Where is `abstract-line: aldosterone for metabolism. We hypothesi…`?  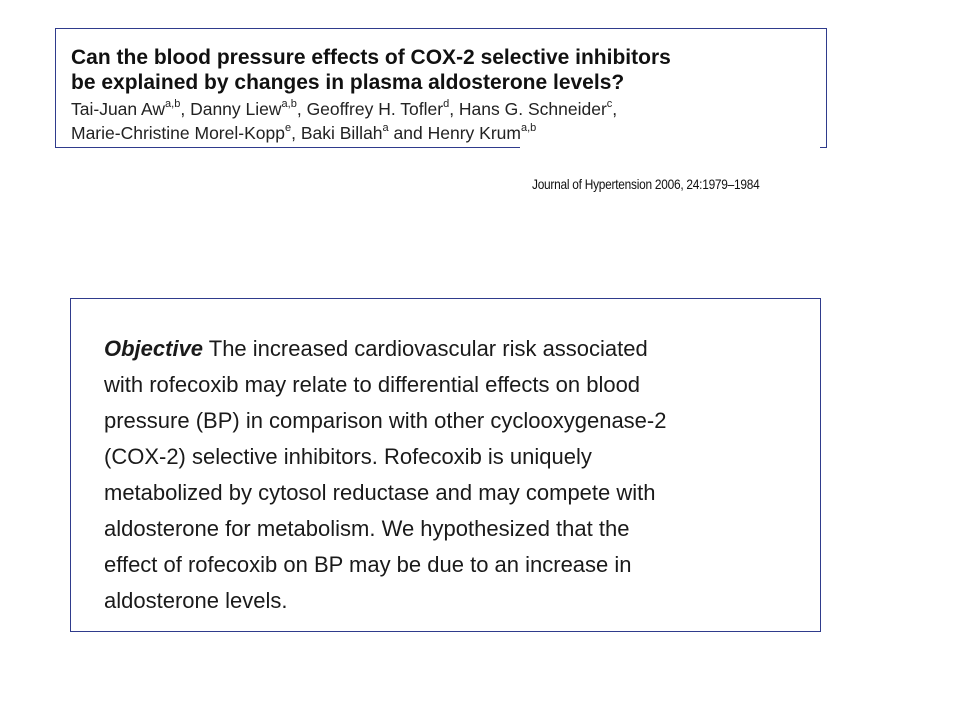 abstract-line: aldosterone for metabolism. We hypothesi… is located at coordinates (367, 528).